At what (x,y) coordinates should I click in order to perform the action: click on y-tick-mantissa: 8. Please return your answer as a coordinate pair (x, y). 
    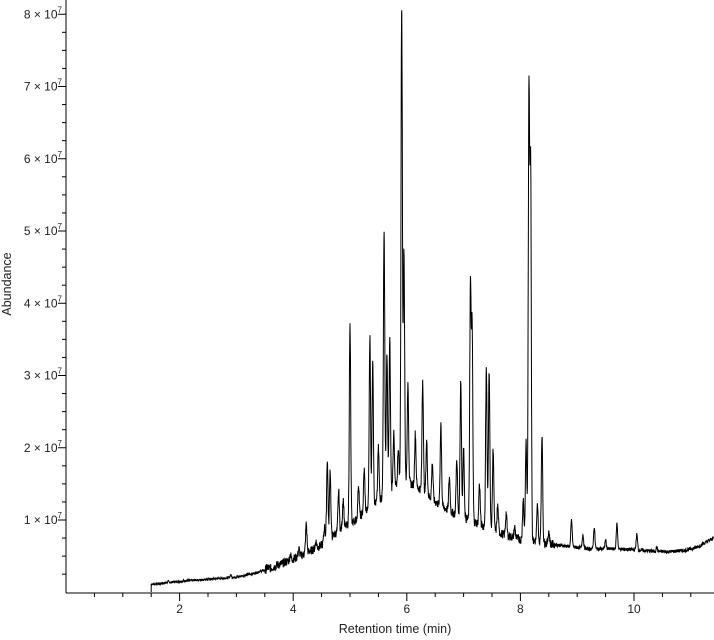
    Looking at the image, I should click on (29, 14).